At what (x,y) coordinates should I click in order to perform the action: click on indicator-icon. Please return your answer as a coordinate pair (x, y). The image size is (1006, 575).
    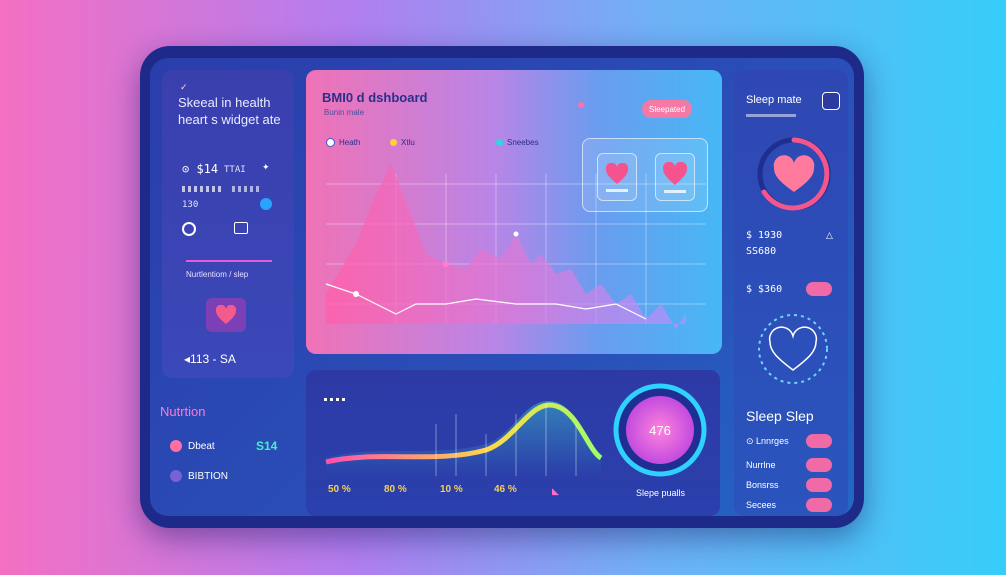
    Looking at the image, I should click on (581, 105).